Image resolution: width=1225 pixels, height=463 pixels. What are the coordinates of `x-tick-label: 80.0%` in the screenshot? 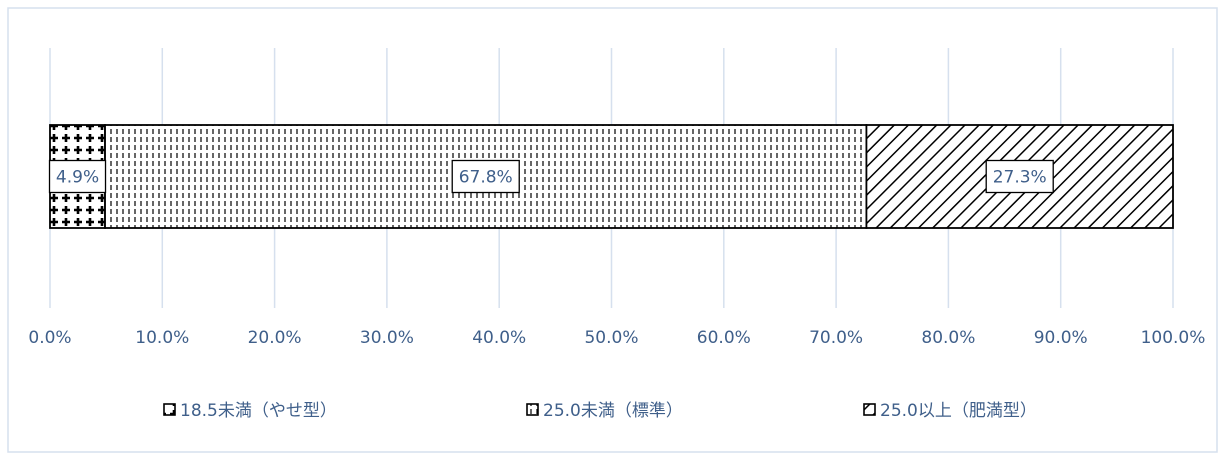 It's located at (948, 338).